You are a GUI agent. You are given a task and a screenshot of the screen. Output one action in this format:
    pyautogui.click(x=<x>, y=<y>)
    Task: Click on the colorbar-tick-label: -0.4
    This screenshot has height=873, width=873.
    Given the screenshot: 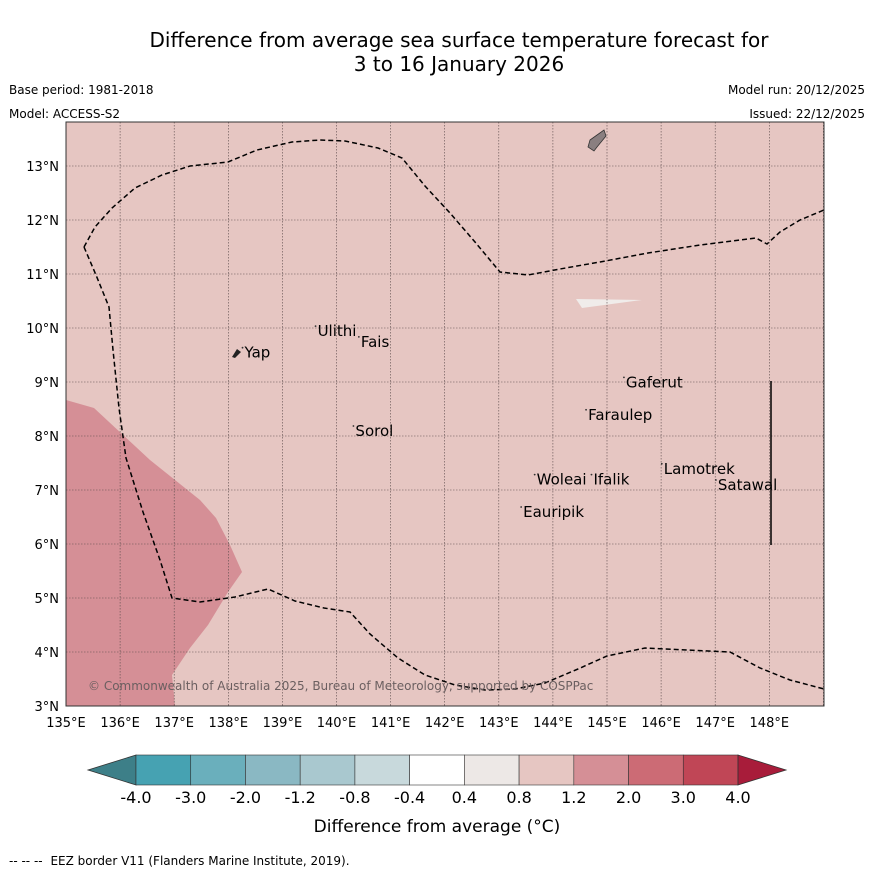 What is the action you would take?
    pyautogui.click(x=409, y=797)
    